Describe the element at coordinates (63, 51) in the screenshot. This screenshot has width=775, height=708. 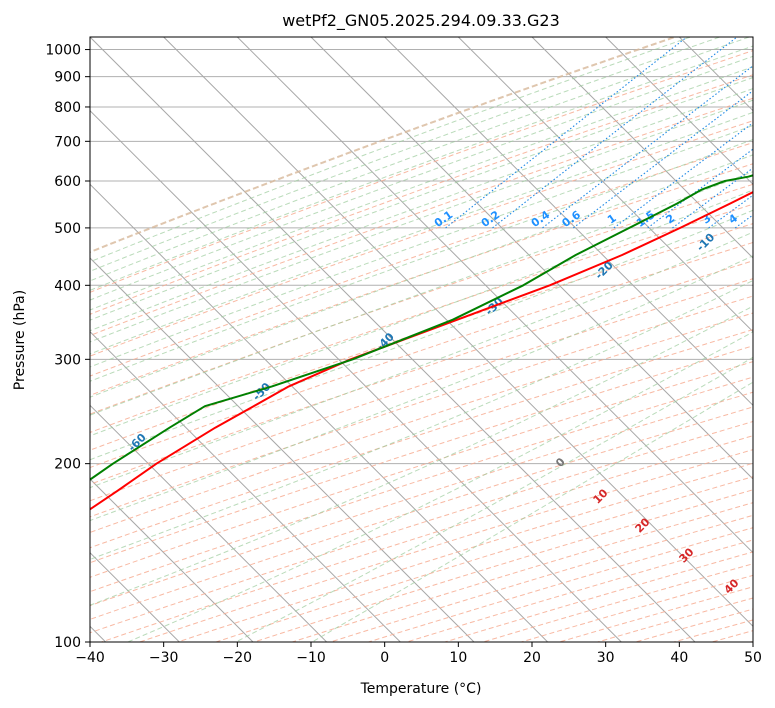
I see `y-tick-label: 1000` at that location.